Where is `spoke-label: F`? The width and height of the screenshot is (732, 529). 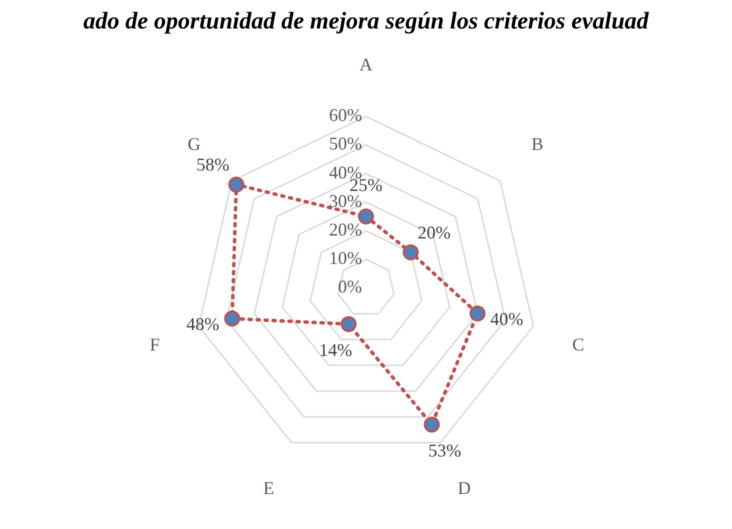 spoke-label: F is located at coordinates (155, 344).